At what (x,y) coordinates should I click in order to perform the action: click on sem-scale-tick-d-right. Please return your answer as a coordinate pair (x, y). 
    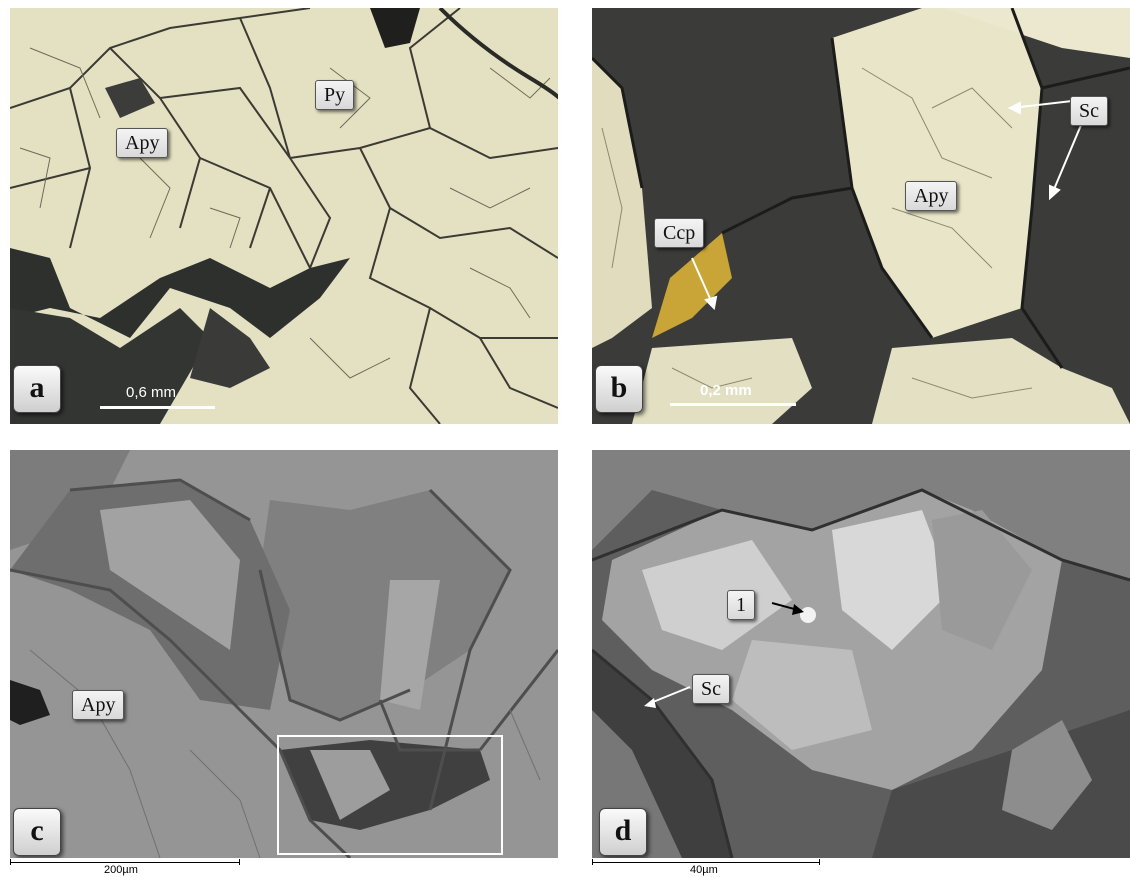
    Looking at the image, I should click on (819, 862).